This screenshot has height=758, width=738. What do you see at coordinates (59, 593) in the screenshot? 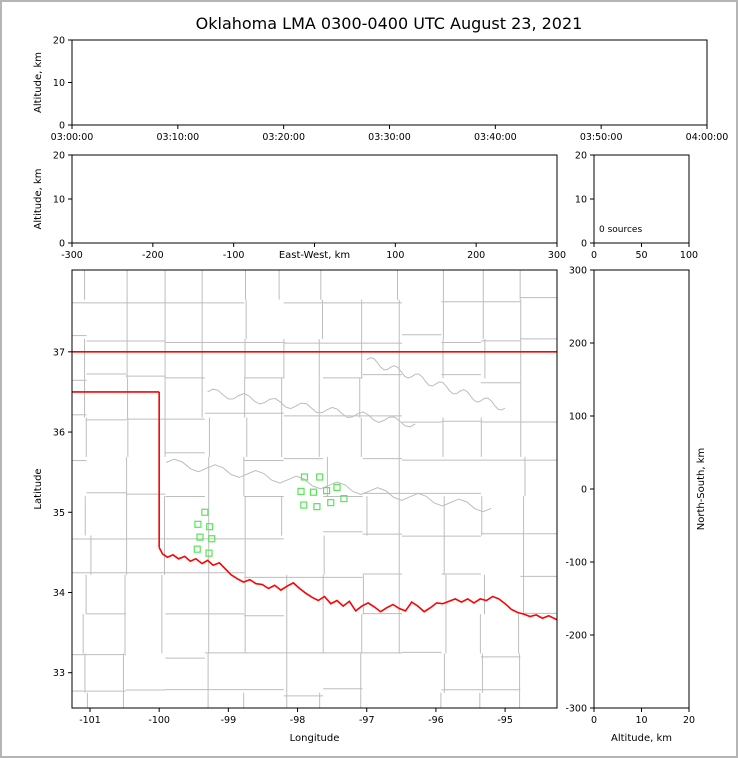
I see `y-tick-label: 34` at bounding box center [59, 593].